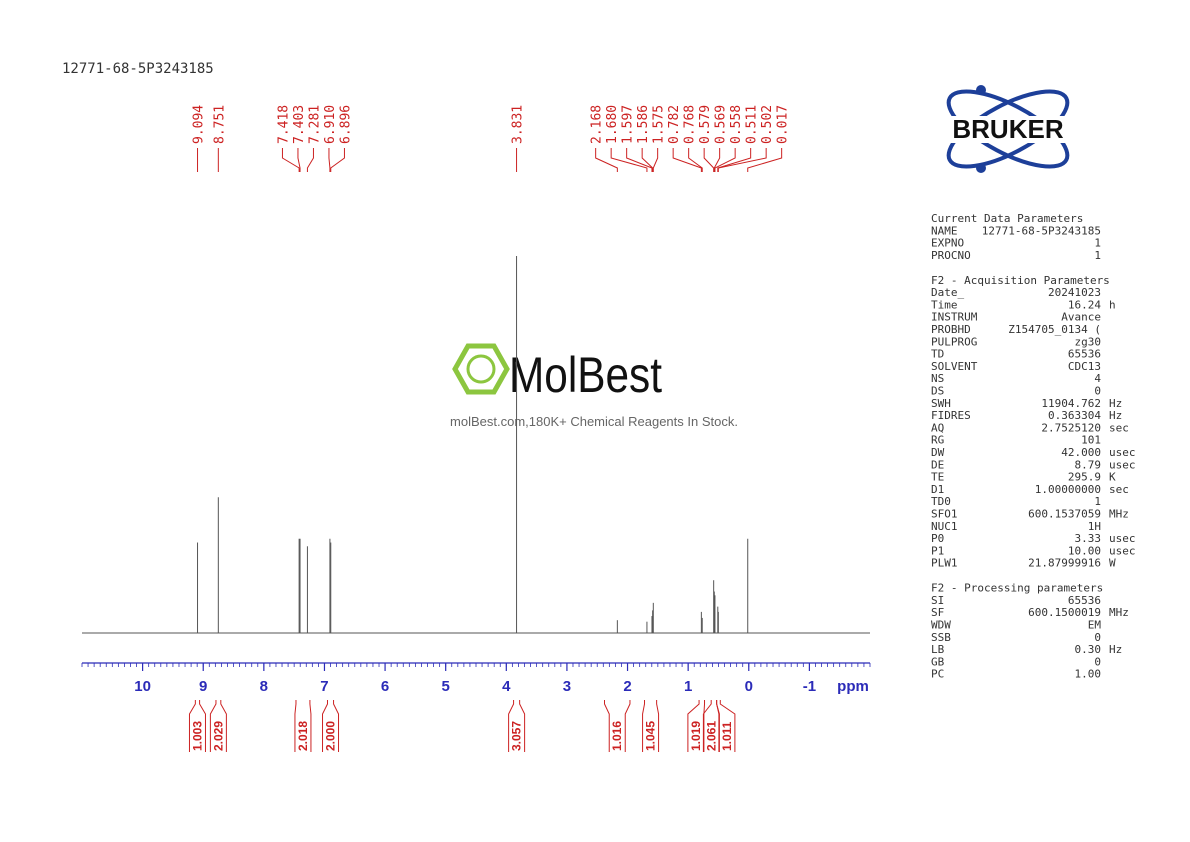 This screenshot has height=842, width=1190. Describe the element at coordinates (518, 124) in the screenshot. I see `peak-label: 3.831` at that location.